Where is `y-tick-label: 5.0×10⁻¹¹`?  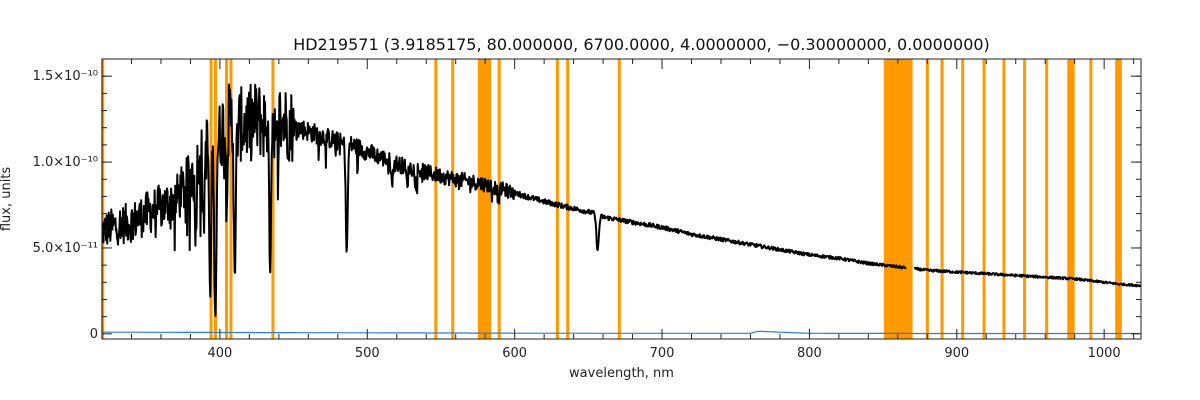 y-tick-label: 5.0×10⁻¹¹ is located at coordinates (65, 248).